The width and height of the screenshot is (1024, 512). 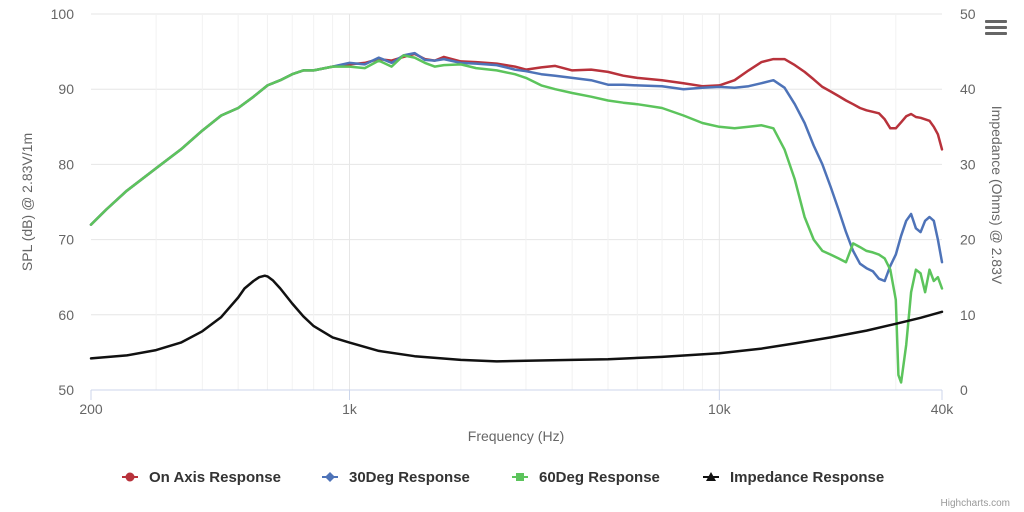 What do you see at coordinates (943, 409) in the screenshot?
I see `x-tick-label: 40k` at bounding box center [943, 409].